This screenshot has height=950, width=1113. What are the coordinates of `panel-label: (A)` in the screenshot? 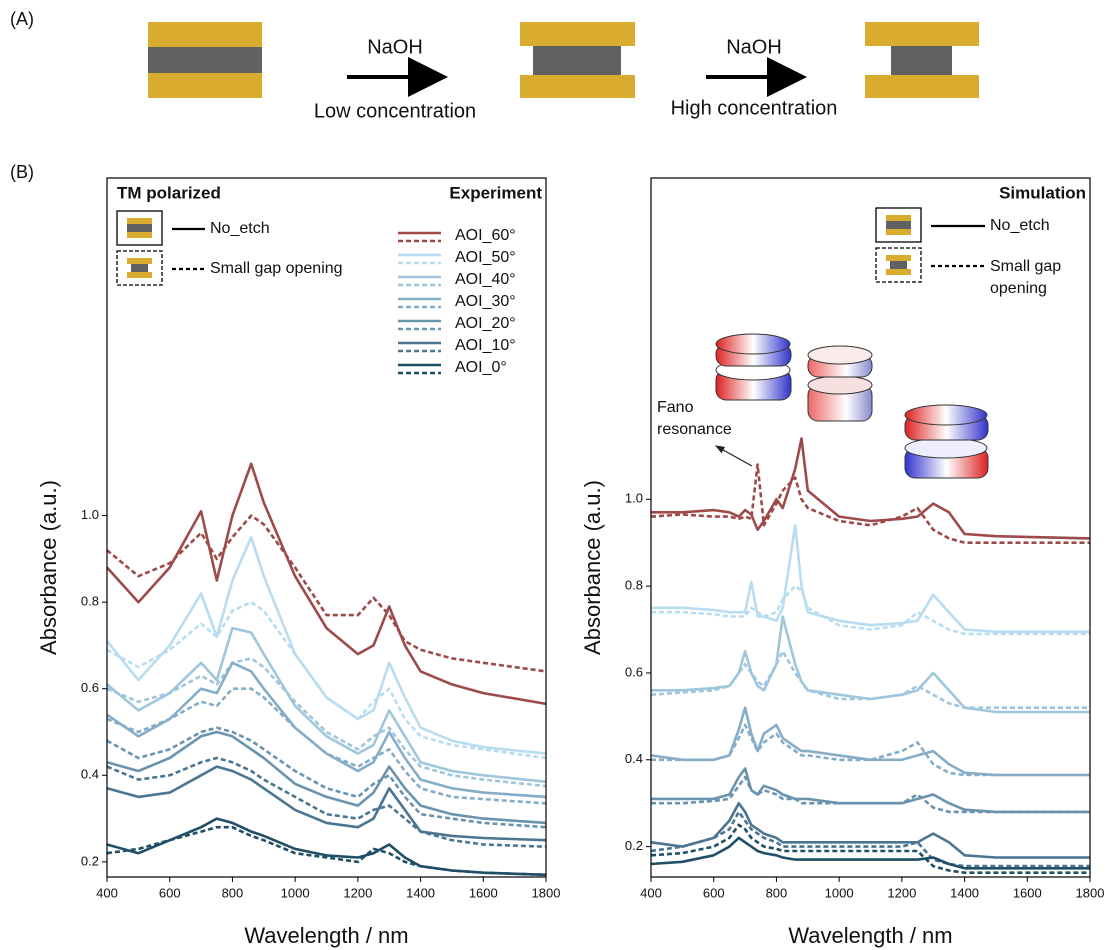 It's located at (22, 19).